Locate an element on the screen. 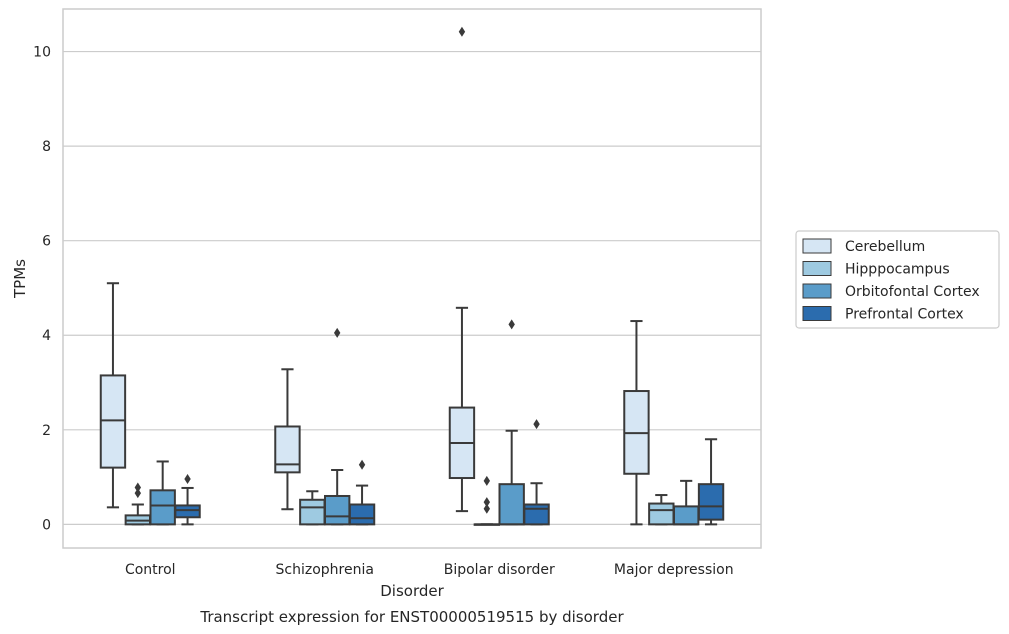 Image resolution: width=1009 pixels, height=634 pixels. x-tick-label: Schizophrenia is located at coordinates (325, 570).